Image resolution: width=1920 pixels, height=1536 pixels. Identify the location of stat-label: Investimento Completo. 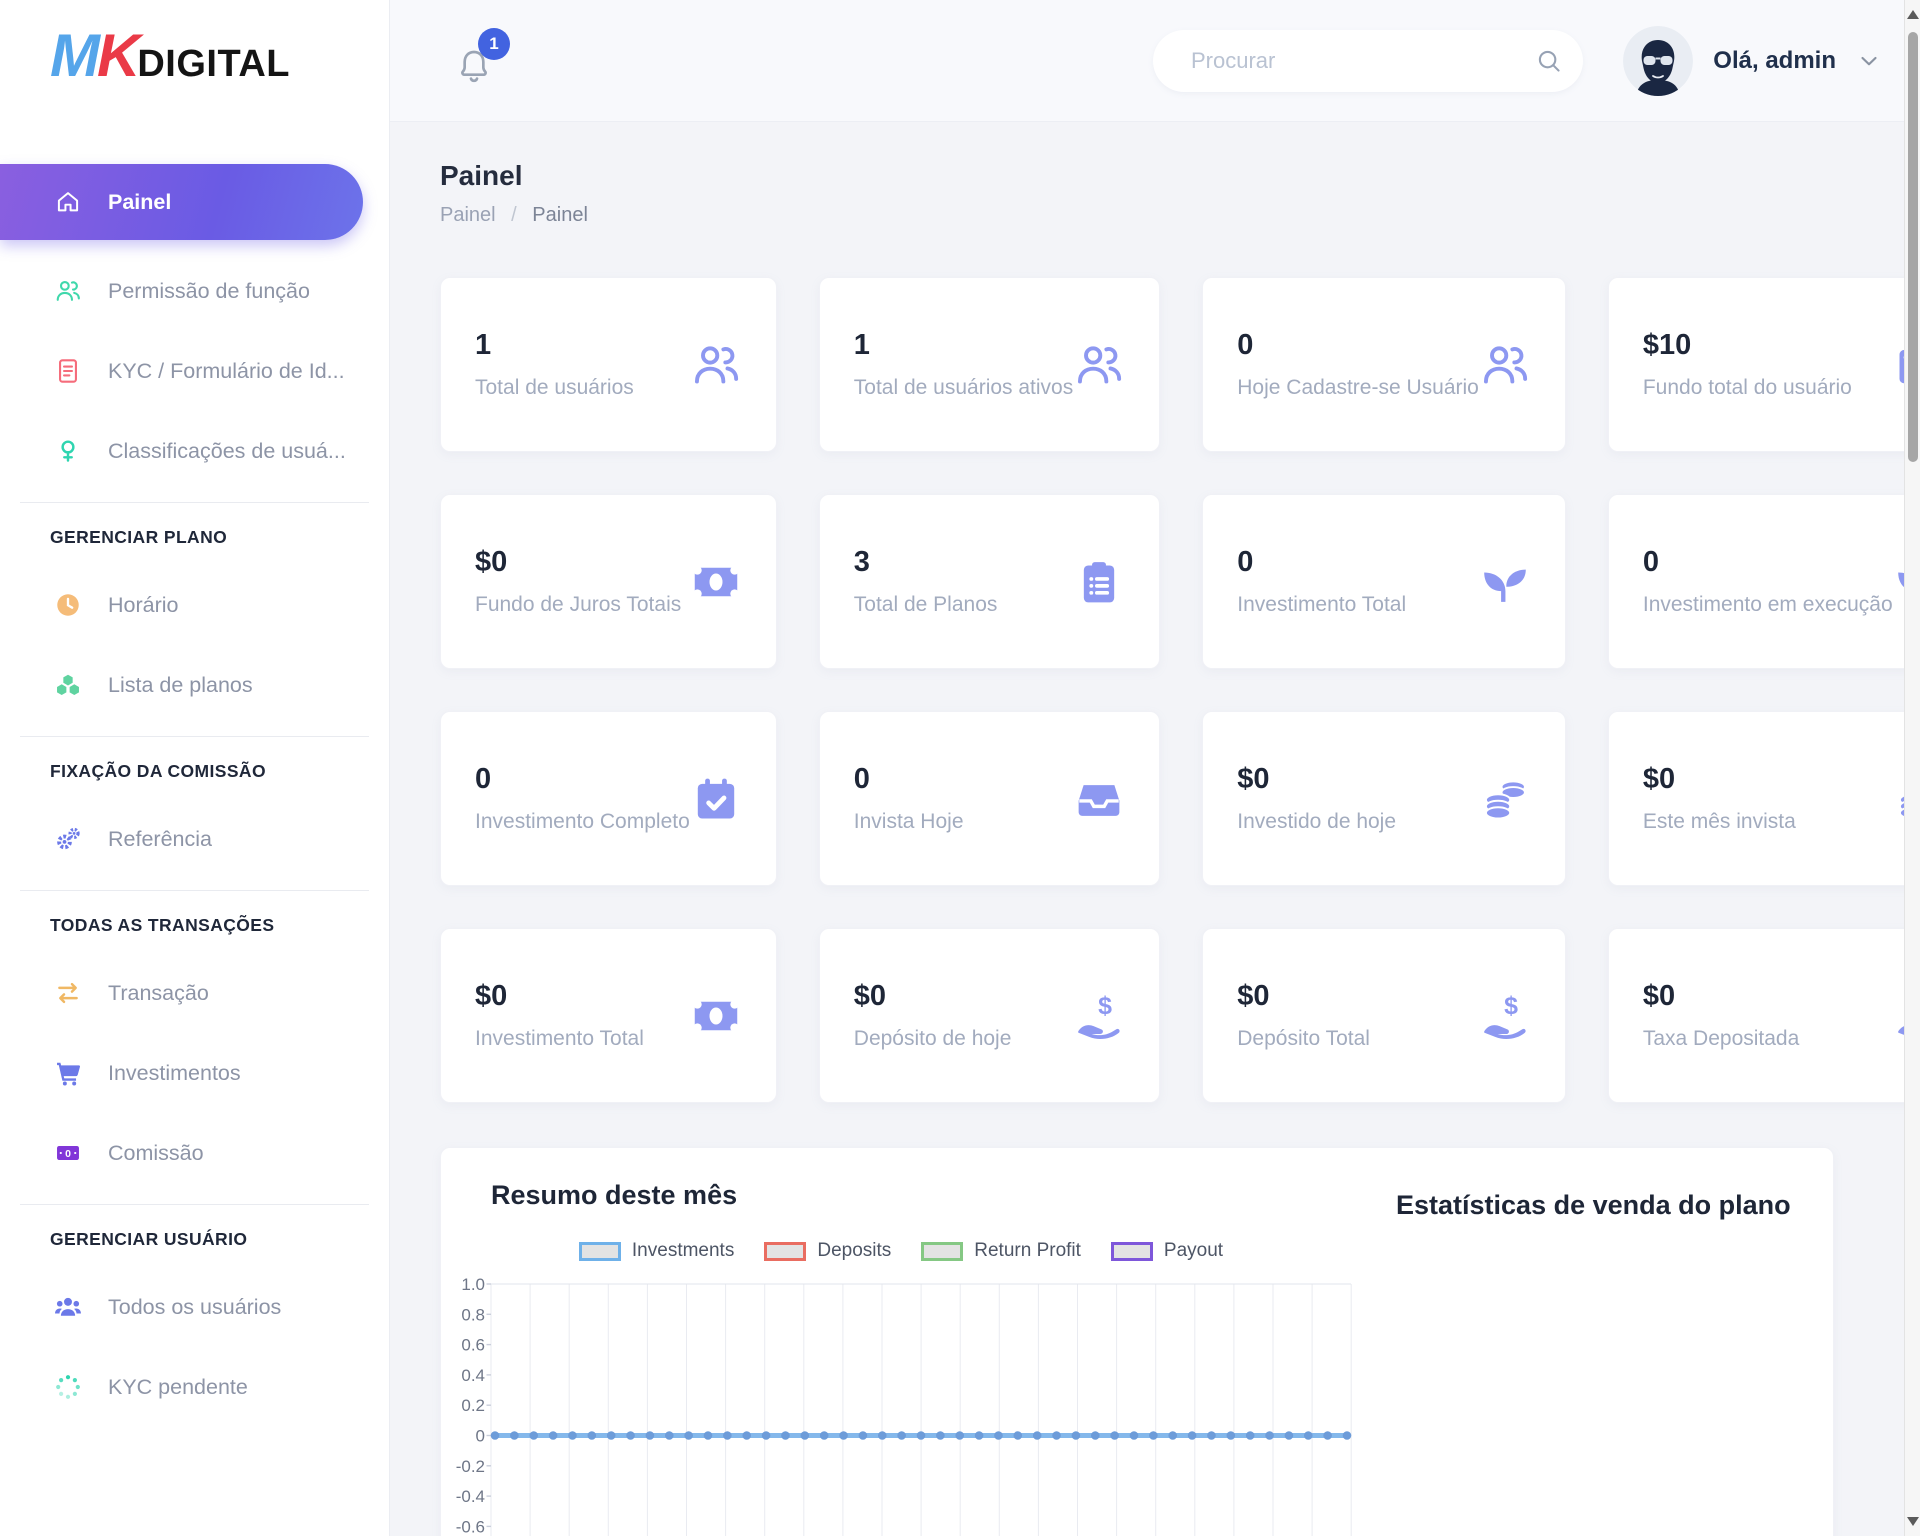
(582, 821).